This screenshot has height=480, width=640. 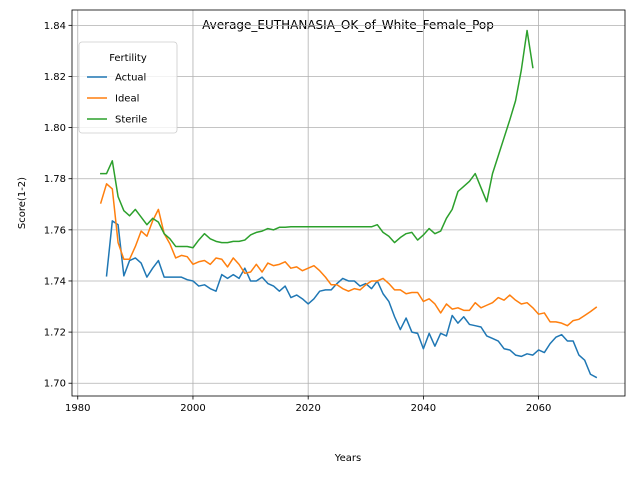 What do you see at coordinates (55, 281) in the screenshot?
I see `y-tick-label: 1.74` at bounding box center [55, 281].